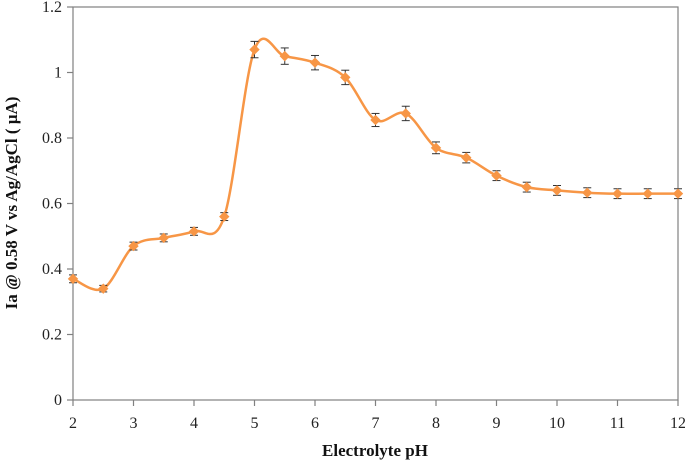 The height and width of the screenshot is (464, 685). What do you see at coordinates (11, 203) in the screenshot?
I see `y-axis-title: Ia @ 0.58 V vs Ag/AgCl ( μA)` at bounding box center [11, 203].